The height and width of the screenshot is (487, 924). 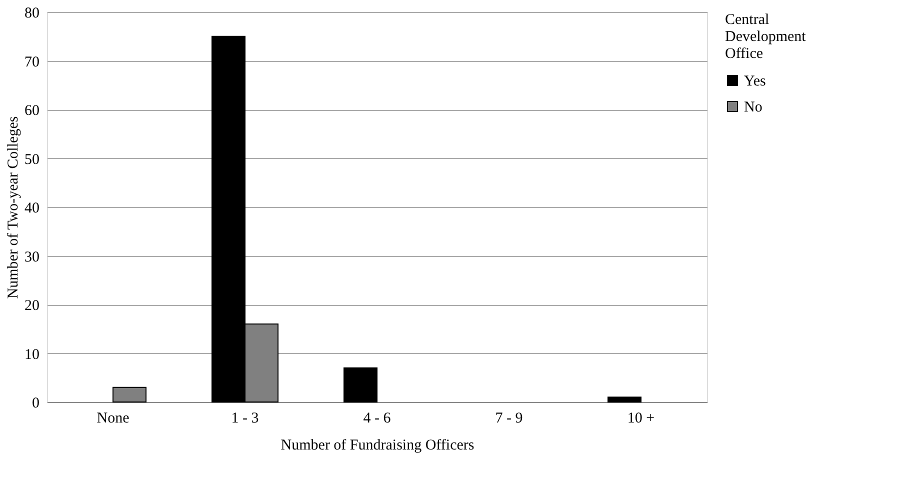 I want to click on y-tick-label: 0, so click(x=36, y=404).